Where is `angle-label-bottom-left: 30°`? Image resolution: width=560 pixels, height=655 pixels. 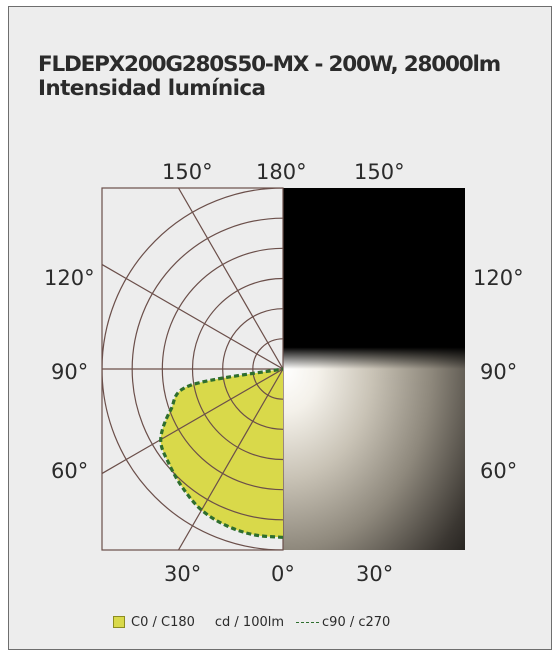
angle-label-bottom-left: 30° is located at coordinates (183, 574).